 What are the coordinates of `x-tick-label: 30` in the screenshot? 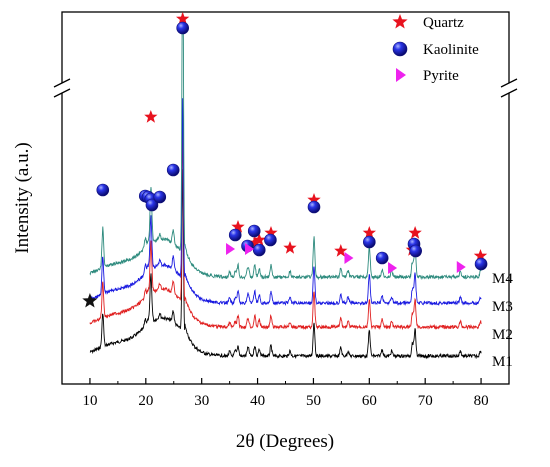 It's located at (201, 401).